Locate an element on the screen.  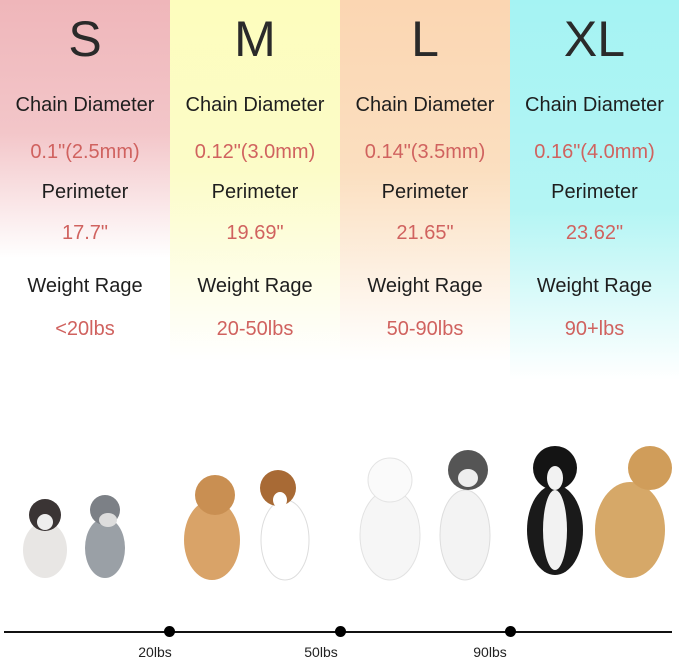
large-dogs is located at coordinates (425, 515).